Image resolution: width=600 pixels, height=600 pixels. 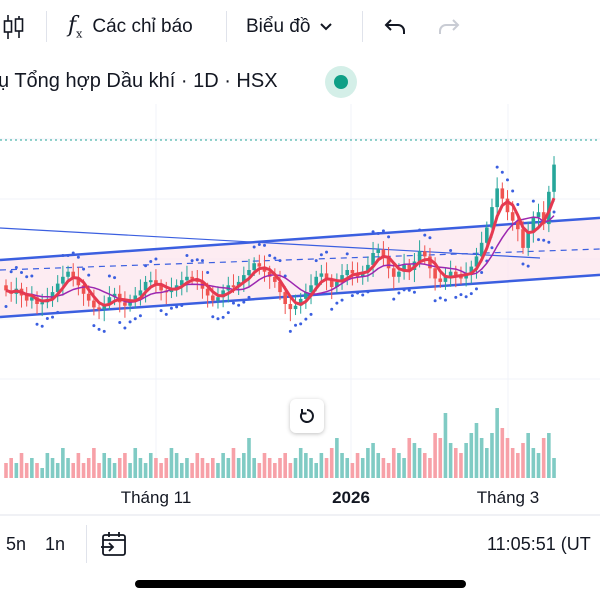 I want to click on x-tick-label: Tháng 11, so click(x=156, y=497).